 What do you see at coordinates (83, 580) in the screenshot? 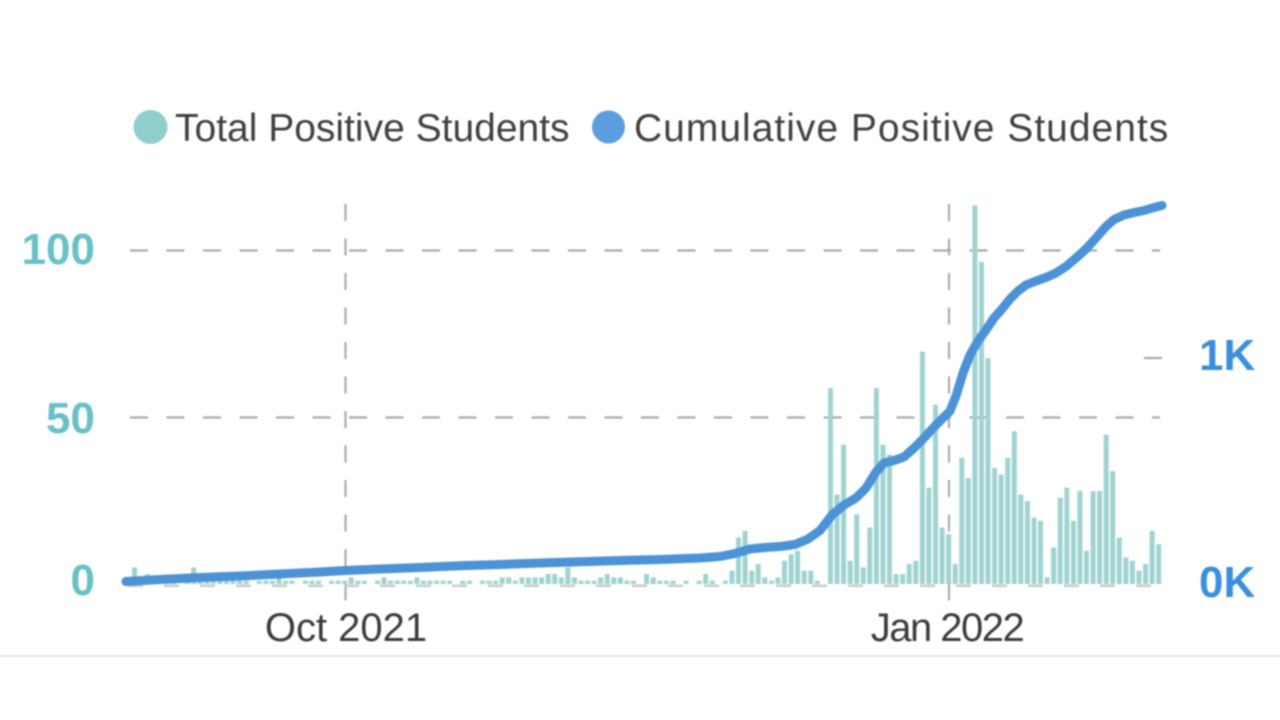
I see `svg-text: 0` at bounding box center [83, 580].